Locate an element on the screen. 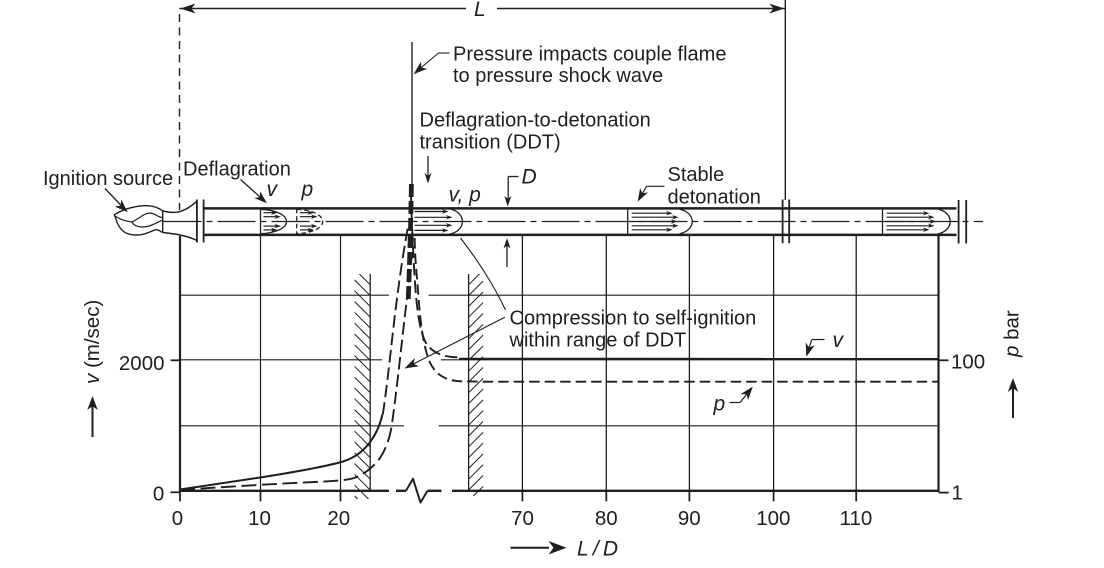 The height and width of the screenshot is (568, 1104). svg-text: 70 is located at coordinates (522, 518).